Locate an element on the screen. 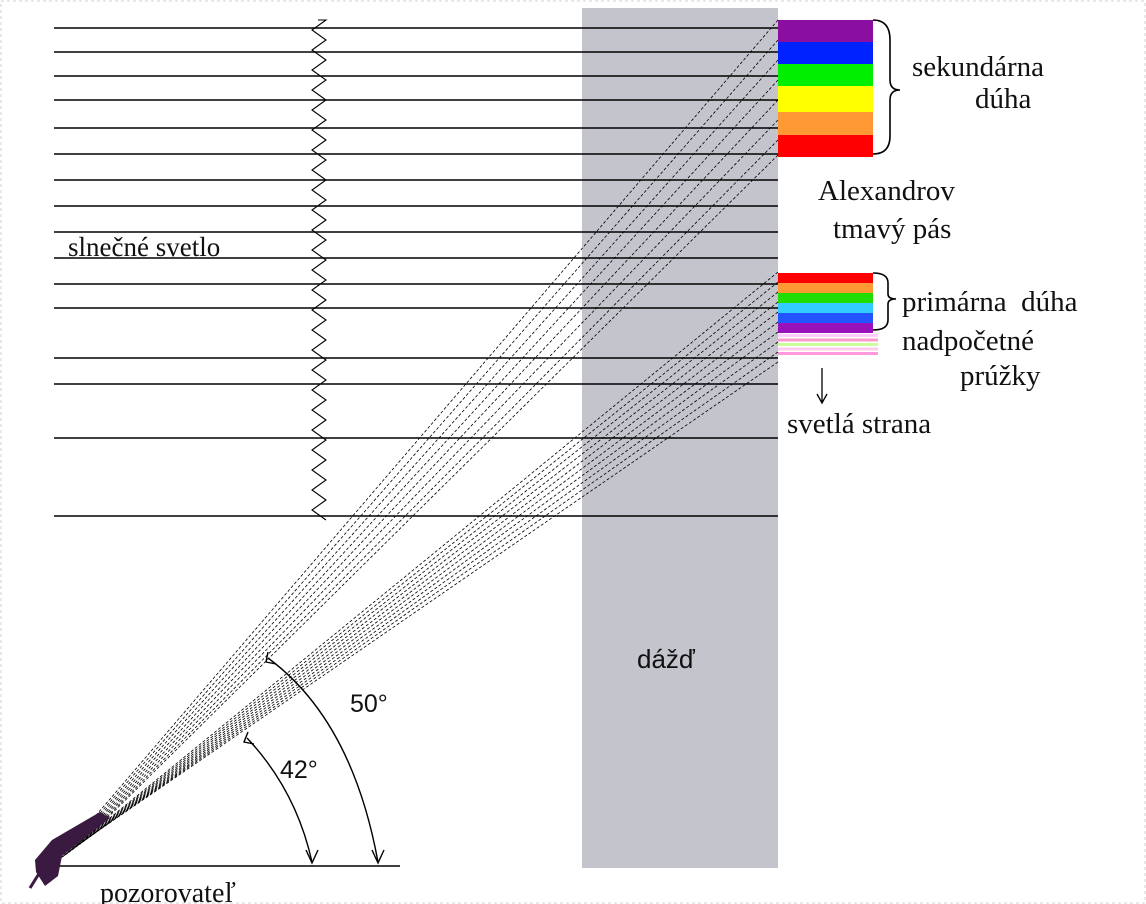  sunlight-wavefront is located at coordinates (319, 270).